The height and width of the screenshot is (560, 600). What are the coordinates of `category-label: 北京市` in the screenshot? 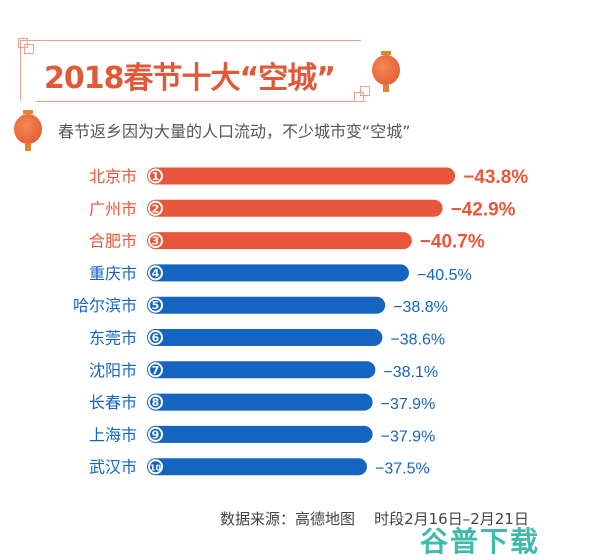 It's located at (113, 176).